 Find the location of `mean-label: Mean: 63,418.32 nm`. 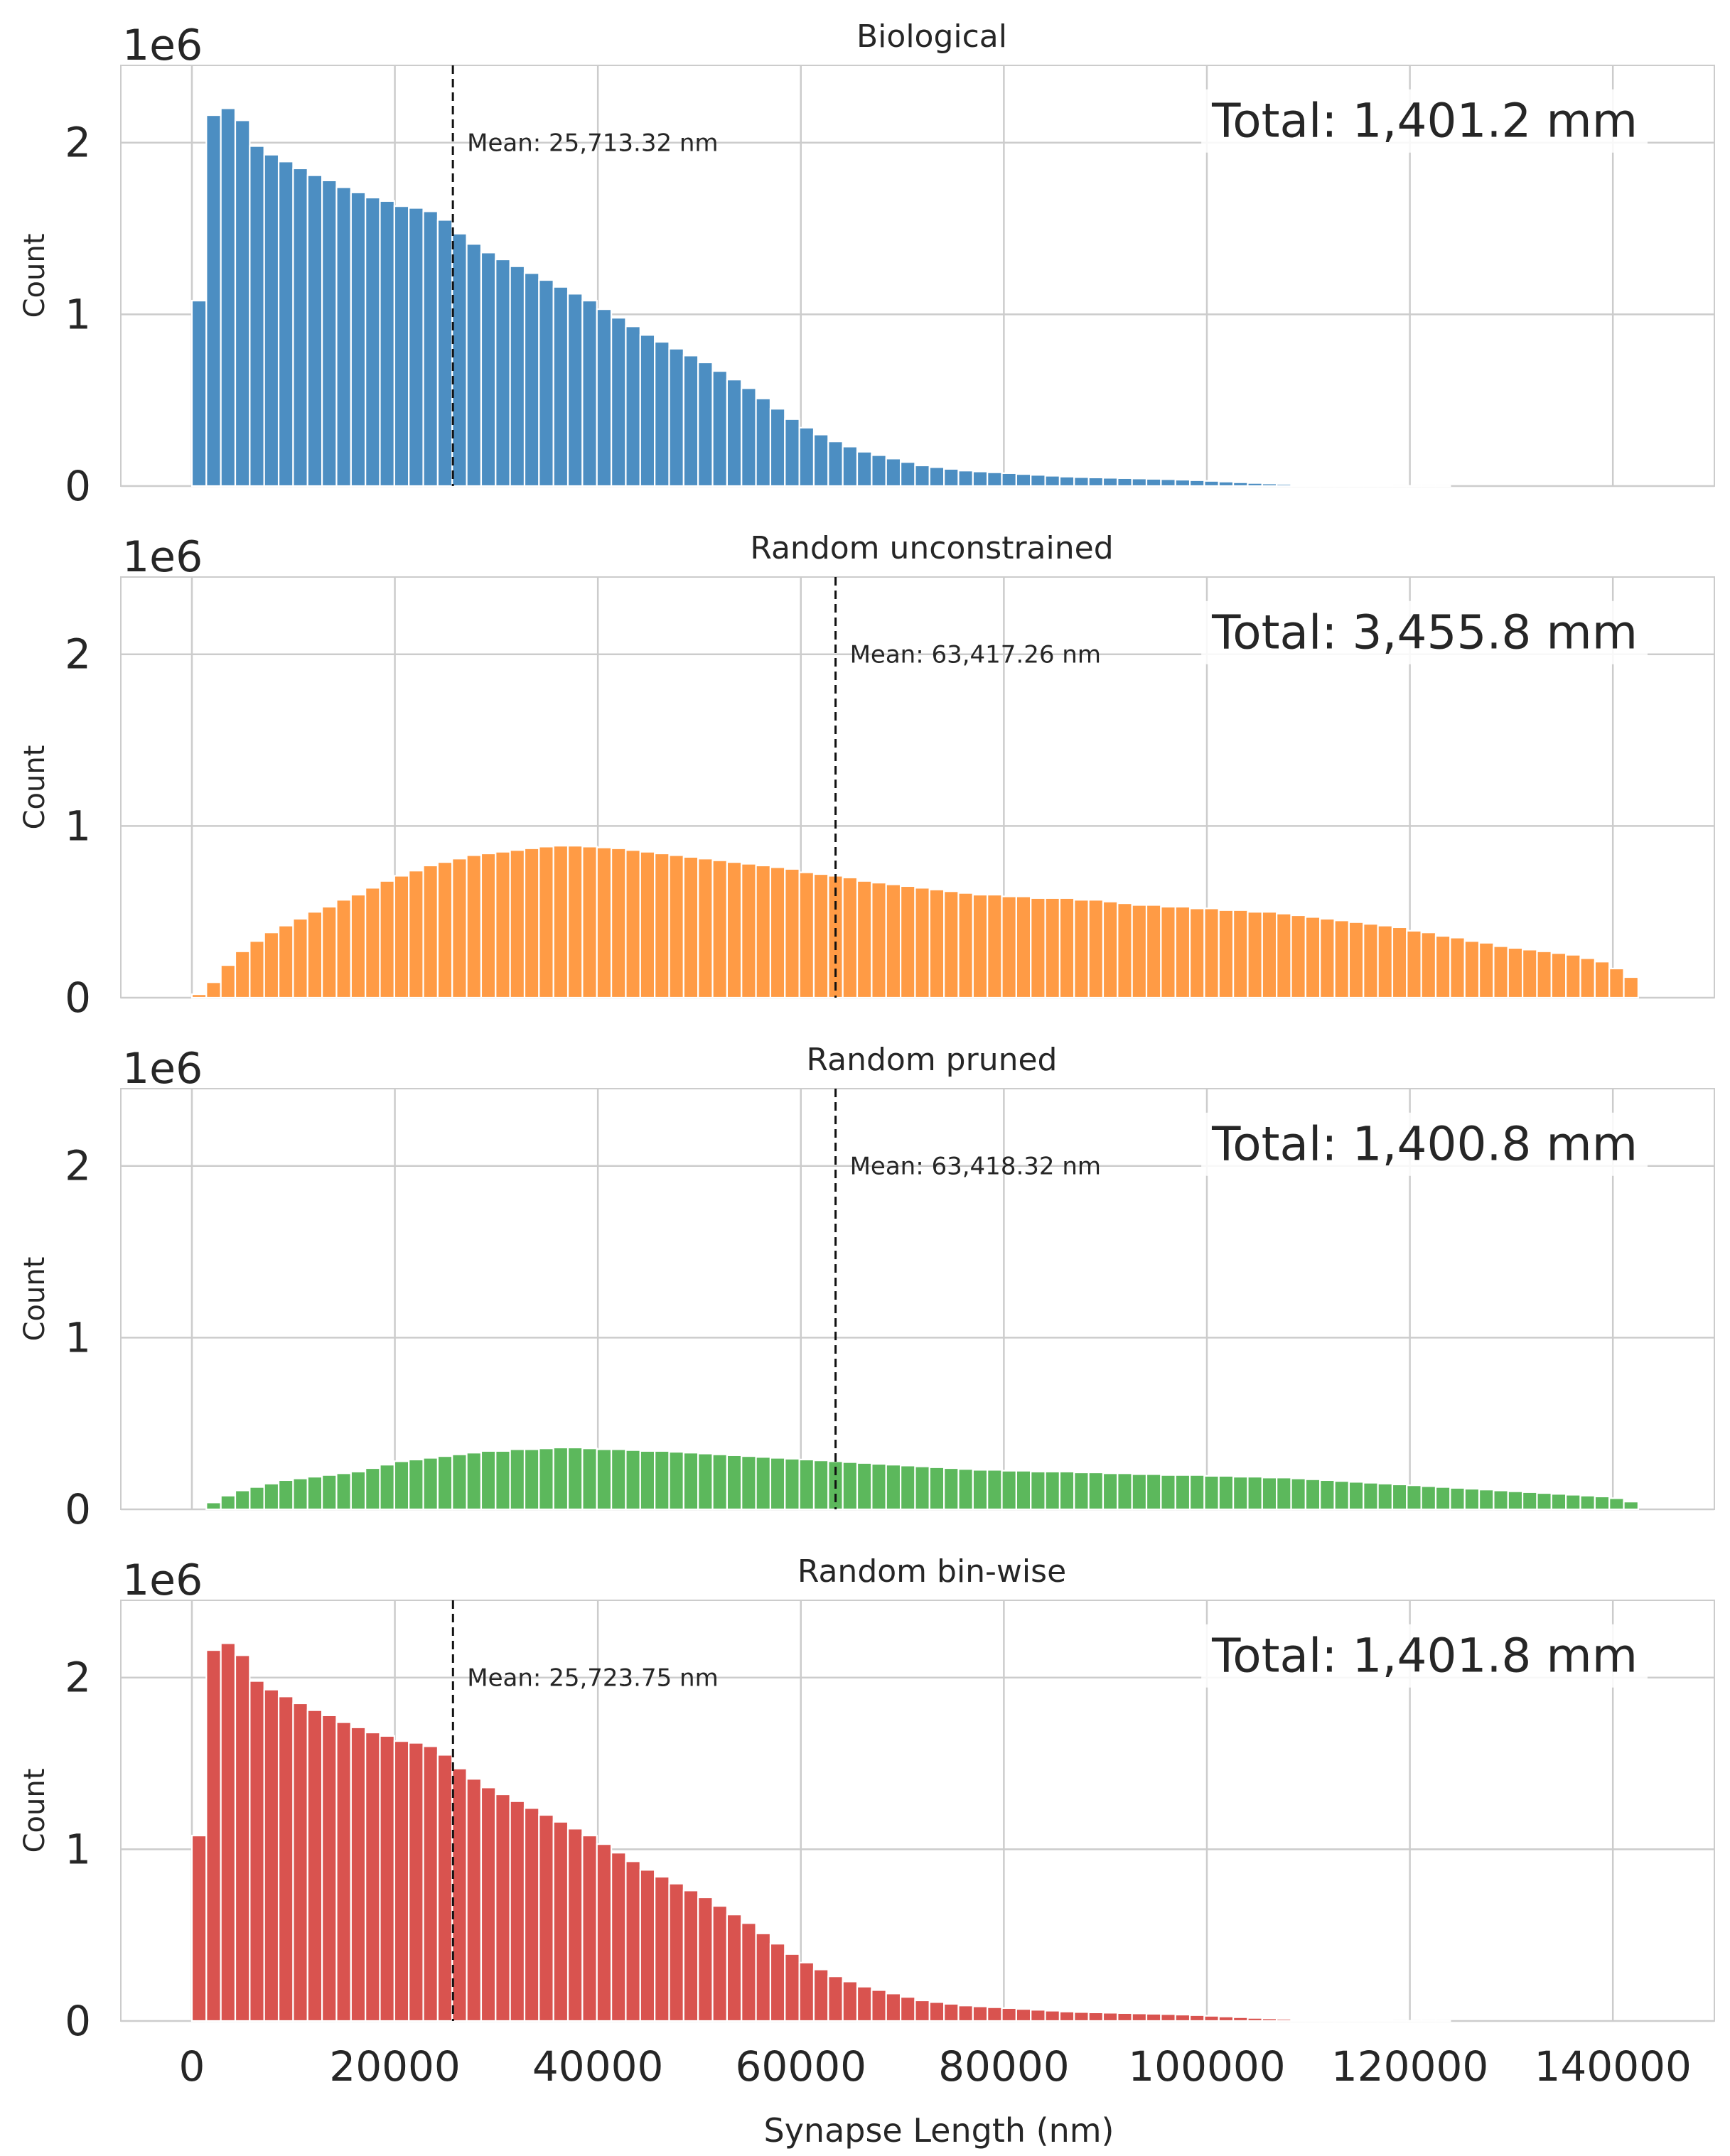

mean-label: Mean: 63,418.32 nm is located at coordinates (975, 1167).